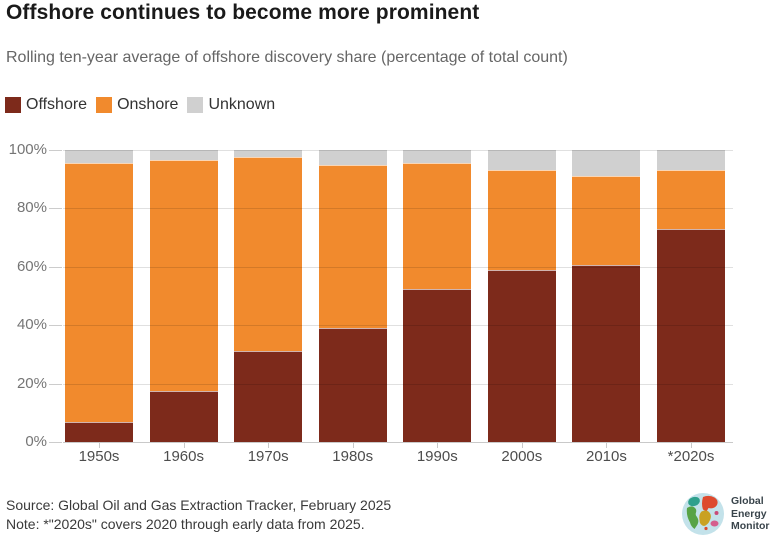 The image size is (770, 537). I want to click on legend: Offshore Onshore Unknown, so click(144, 105).